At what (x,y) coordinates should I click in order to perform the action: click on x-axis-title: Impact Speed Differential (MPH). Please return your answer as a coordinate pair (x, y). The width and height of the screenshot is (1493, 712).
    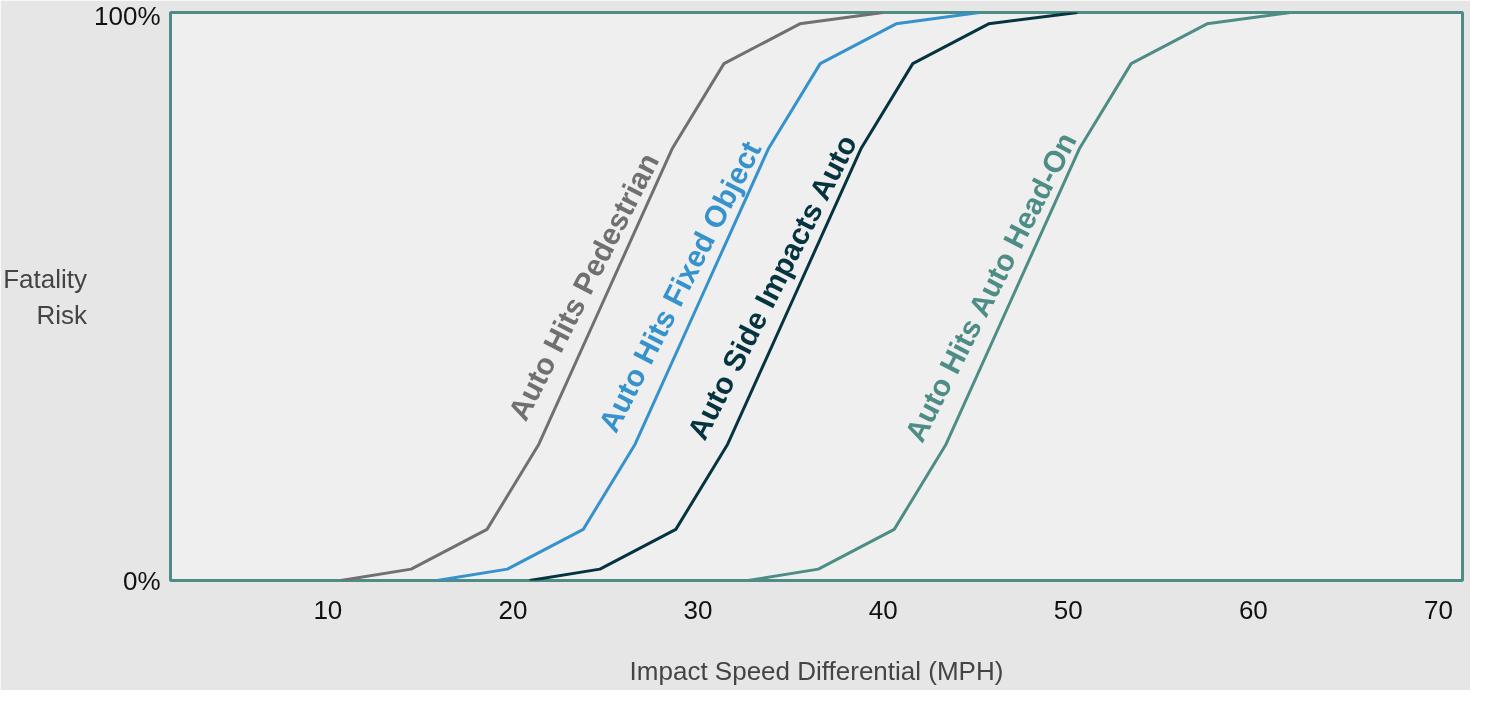
    Looking at the image, I should click on (816, 670).